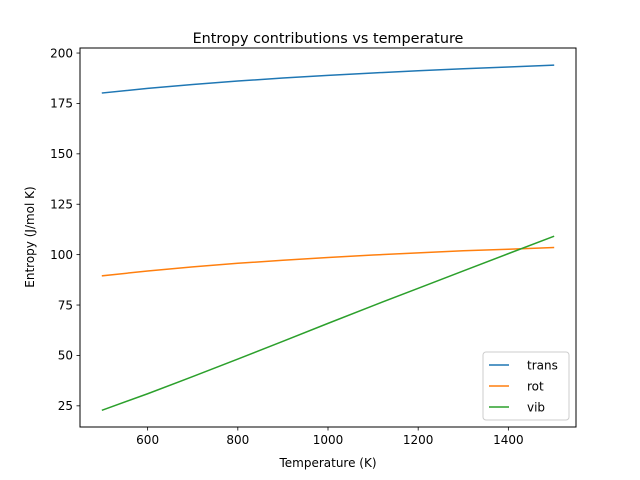  I want to click on x-tick-label: 1200, so click(418, 440).